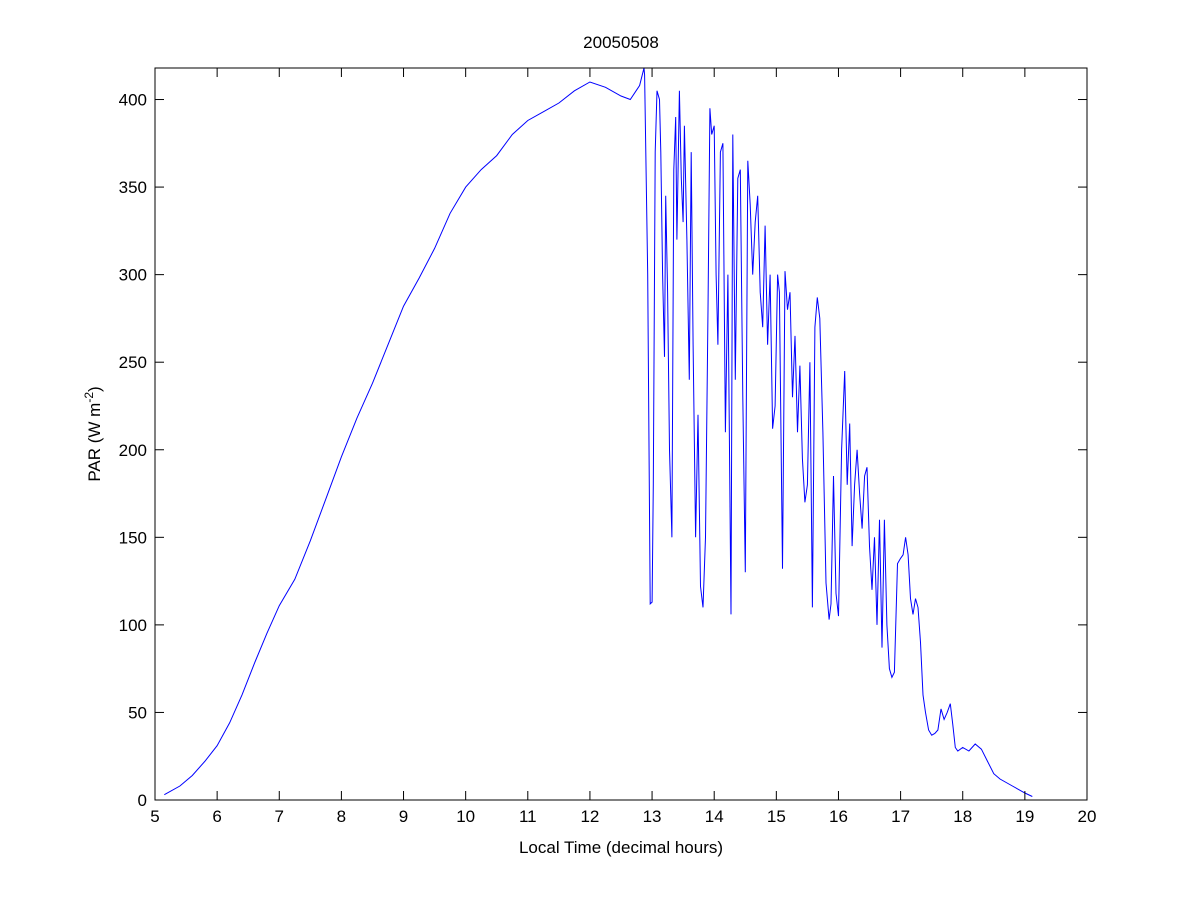 This screenshot has width=1200, height=905. Describe the element at coordinates (621, 847) in the screenshot. I see `x-axis-label: Local Time (decimal hours)` at that location.